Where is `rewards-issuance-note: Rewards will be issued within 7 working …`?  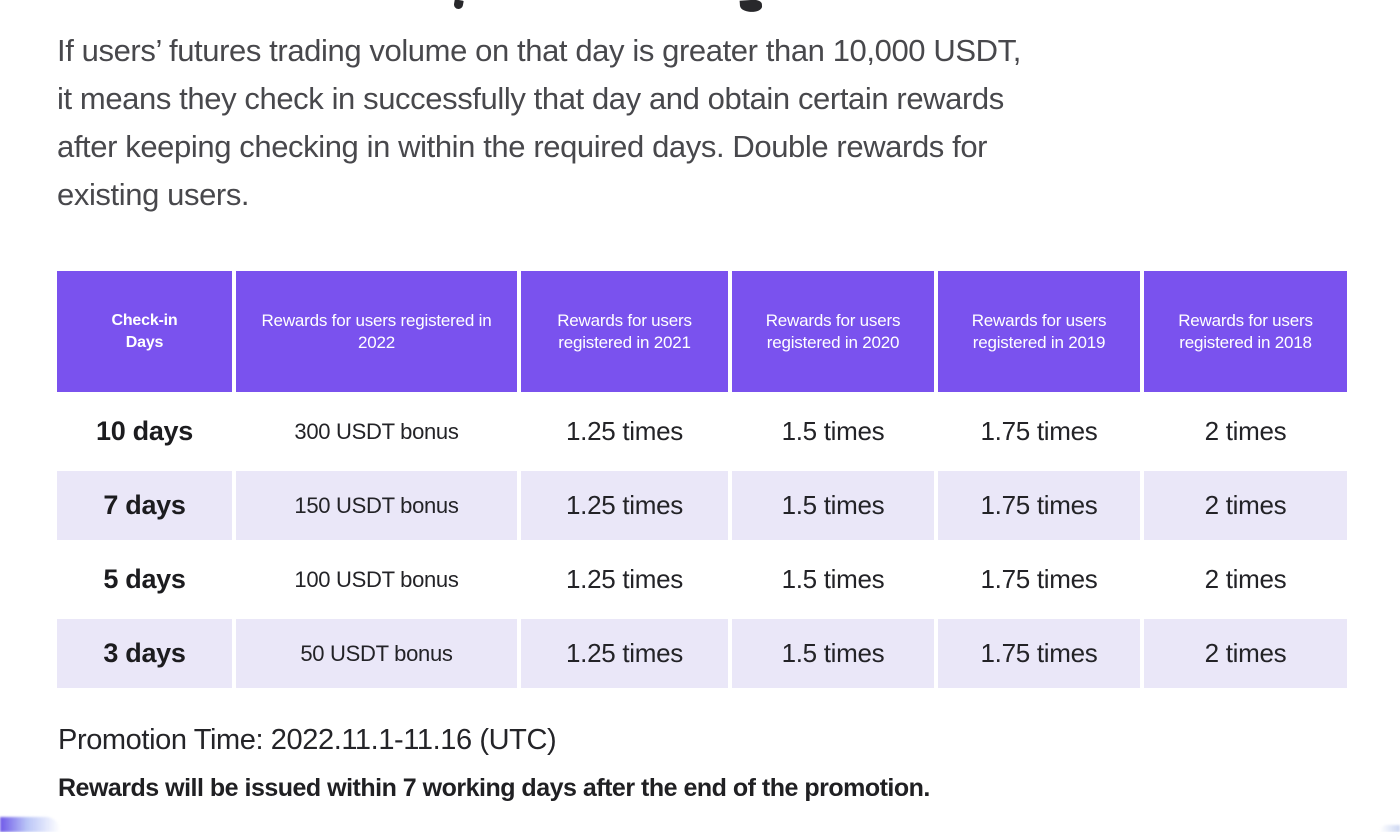
rewards-issuance-note: Rewards will be issued within 7 working … is located at coordinates (494, 788).